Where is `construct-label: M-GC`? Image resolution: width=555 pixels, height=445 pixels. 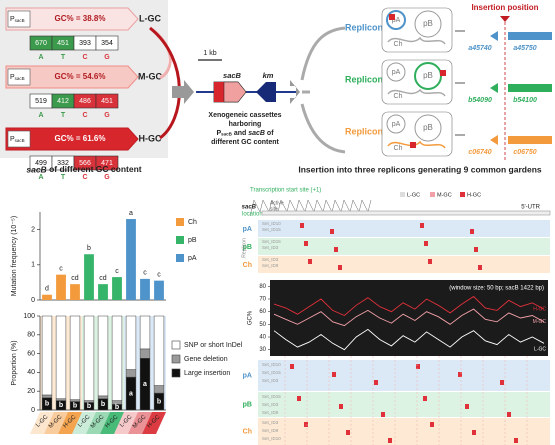
construct-label: M-GC is located at coordinates (150, 76).